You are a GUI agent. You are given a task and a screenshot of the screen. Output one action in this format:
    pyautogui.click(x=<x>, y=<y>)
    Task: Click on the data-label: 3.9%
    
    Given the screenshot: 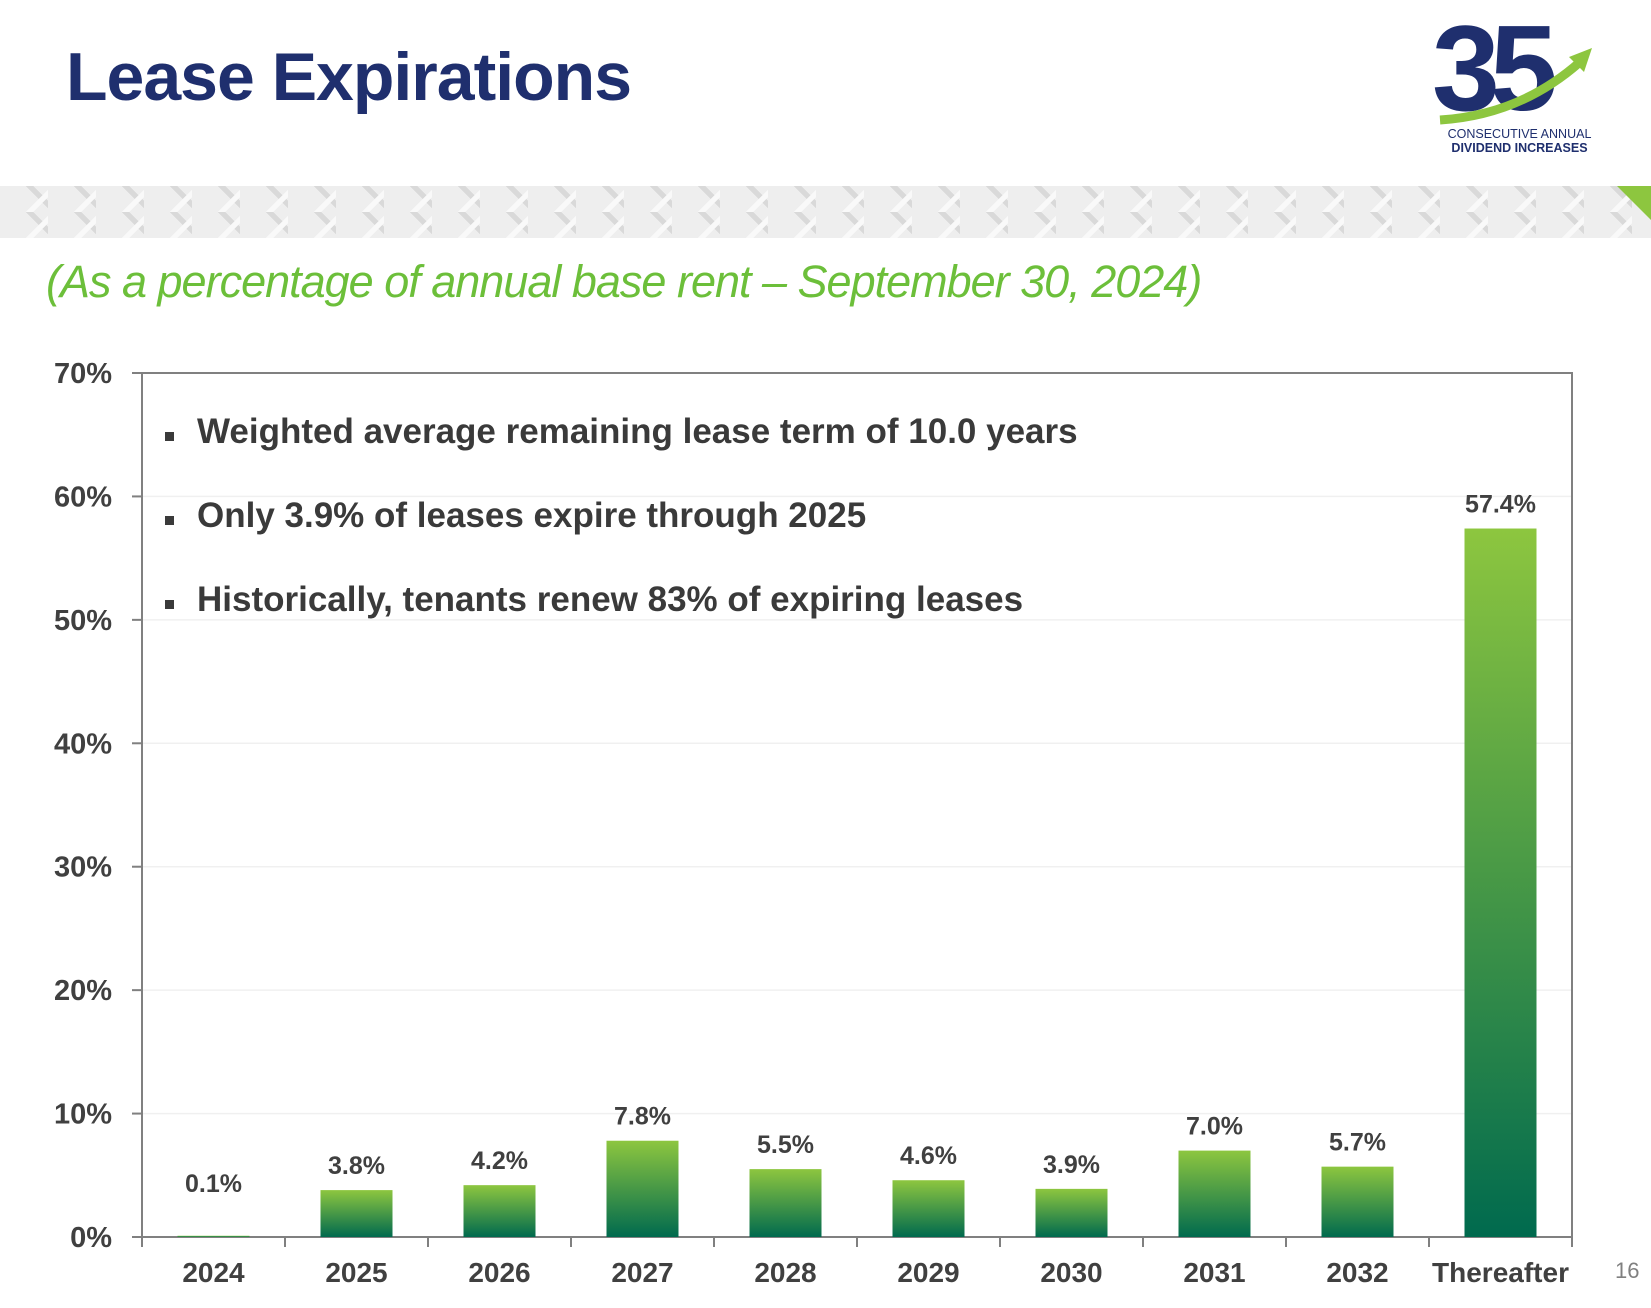 What is the action you would take?
    pyautogui.click(x=1071, y=1165)
    